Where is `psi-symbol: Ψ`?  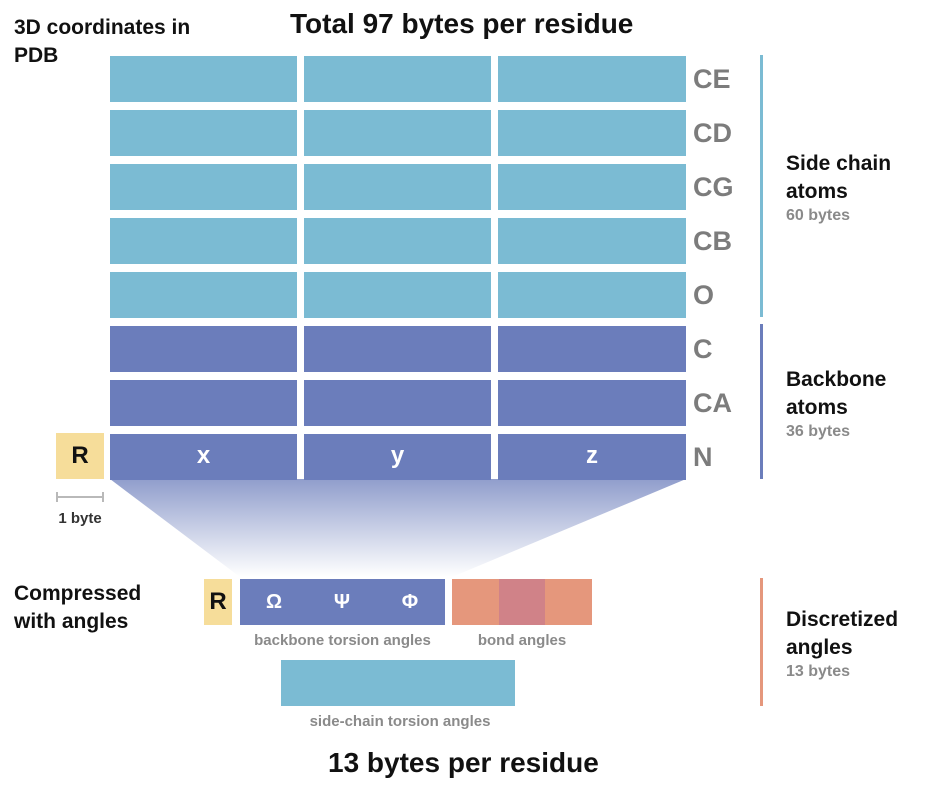
psi-symbol: Ψ is located at coordinates (342, 602).